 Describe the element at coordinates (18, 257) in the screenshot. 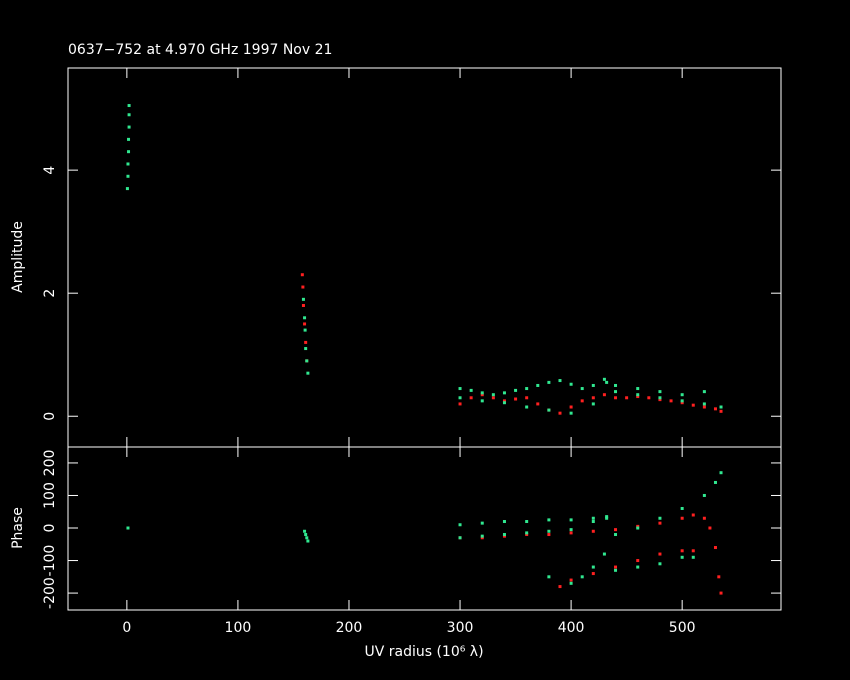

I see `y-axis-label: Amplitude` at that location.